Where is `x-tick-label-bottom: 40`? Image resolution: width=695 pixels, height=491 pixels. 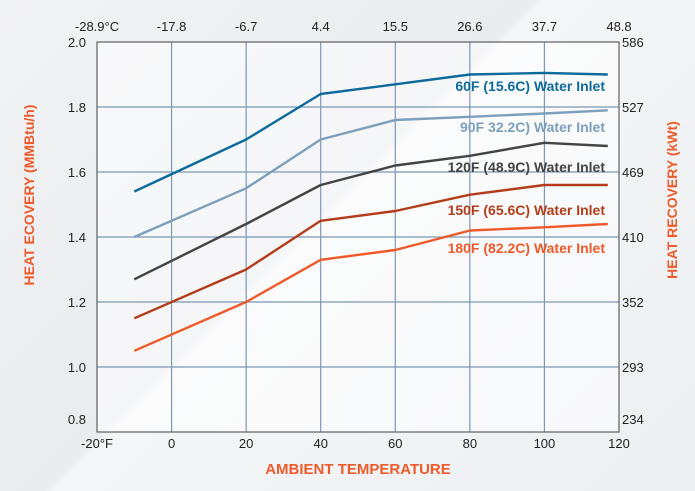
x-tick-label-bottom: 40 is located at coordinates (320, 443).